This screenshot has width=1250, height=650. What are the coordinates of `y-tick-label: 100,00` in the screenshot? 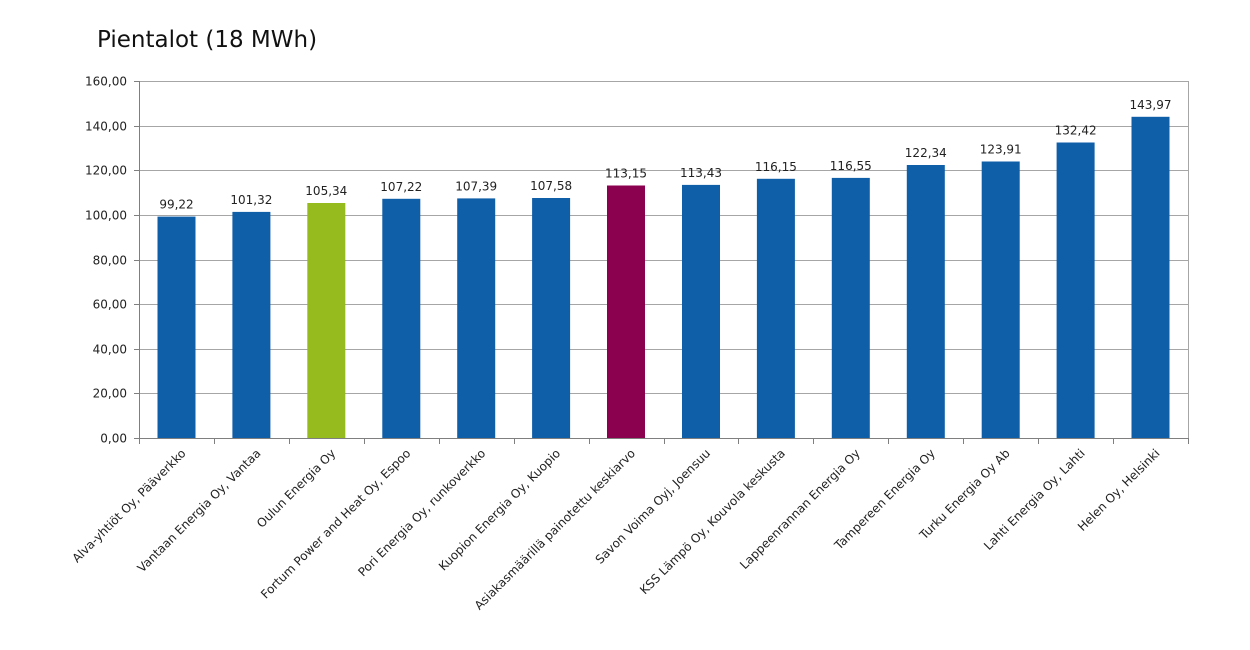 It's located at (106, 216).